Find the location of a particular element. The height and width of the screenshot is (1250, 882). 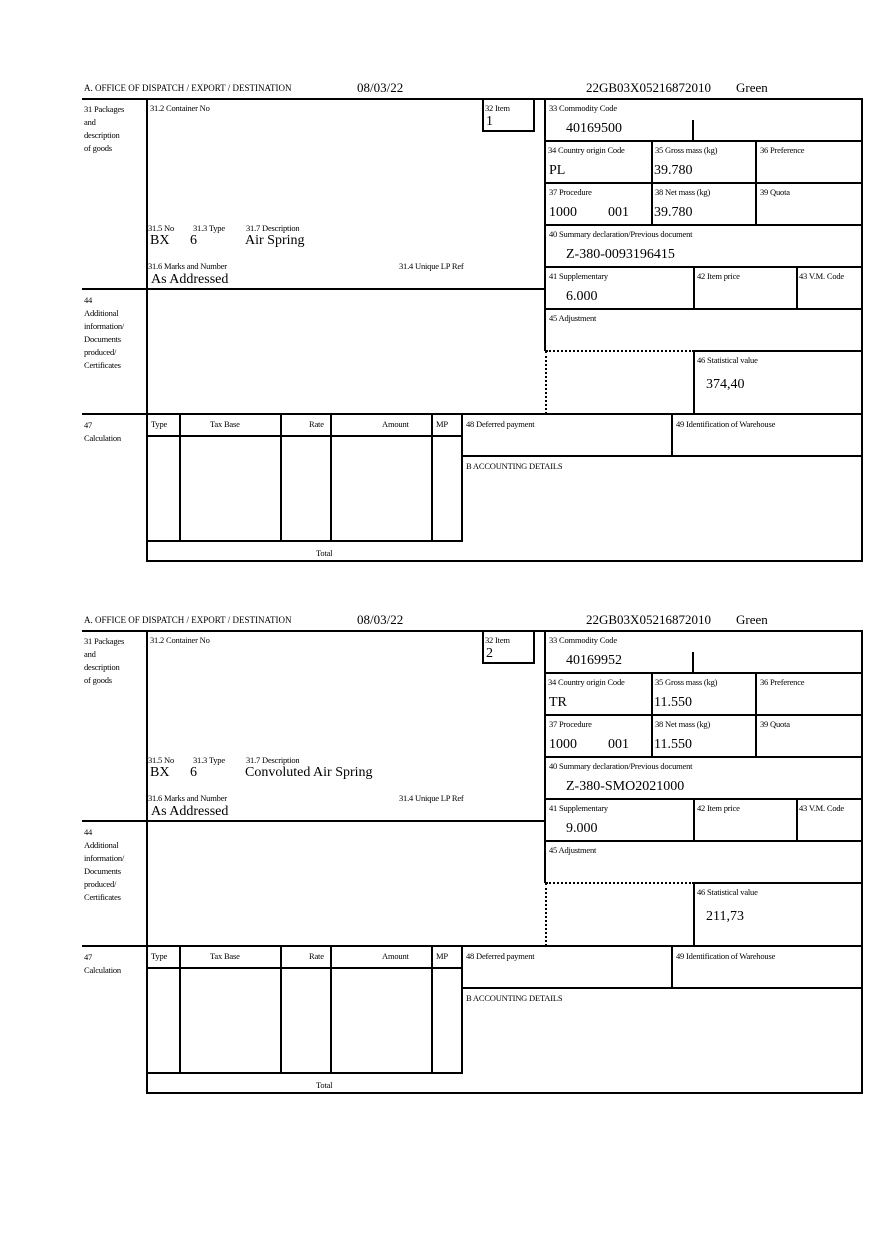

supplementary-label: 41 Supplementary is located at coordinates (578, 808).